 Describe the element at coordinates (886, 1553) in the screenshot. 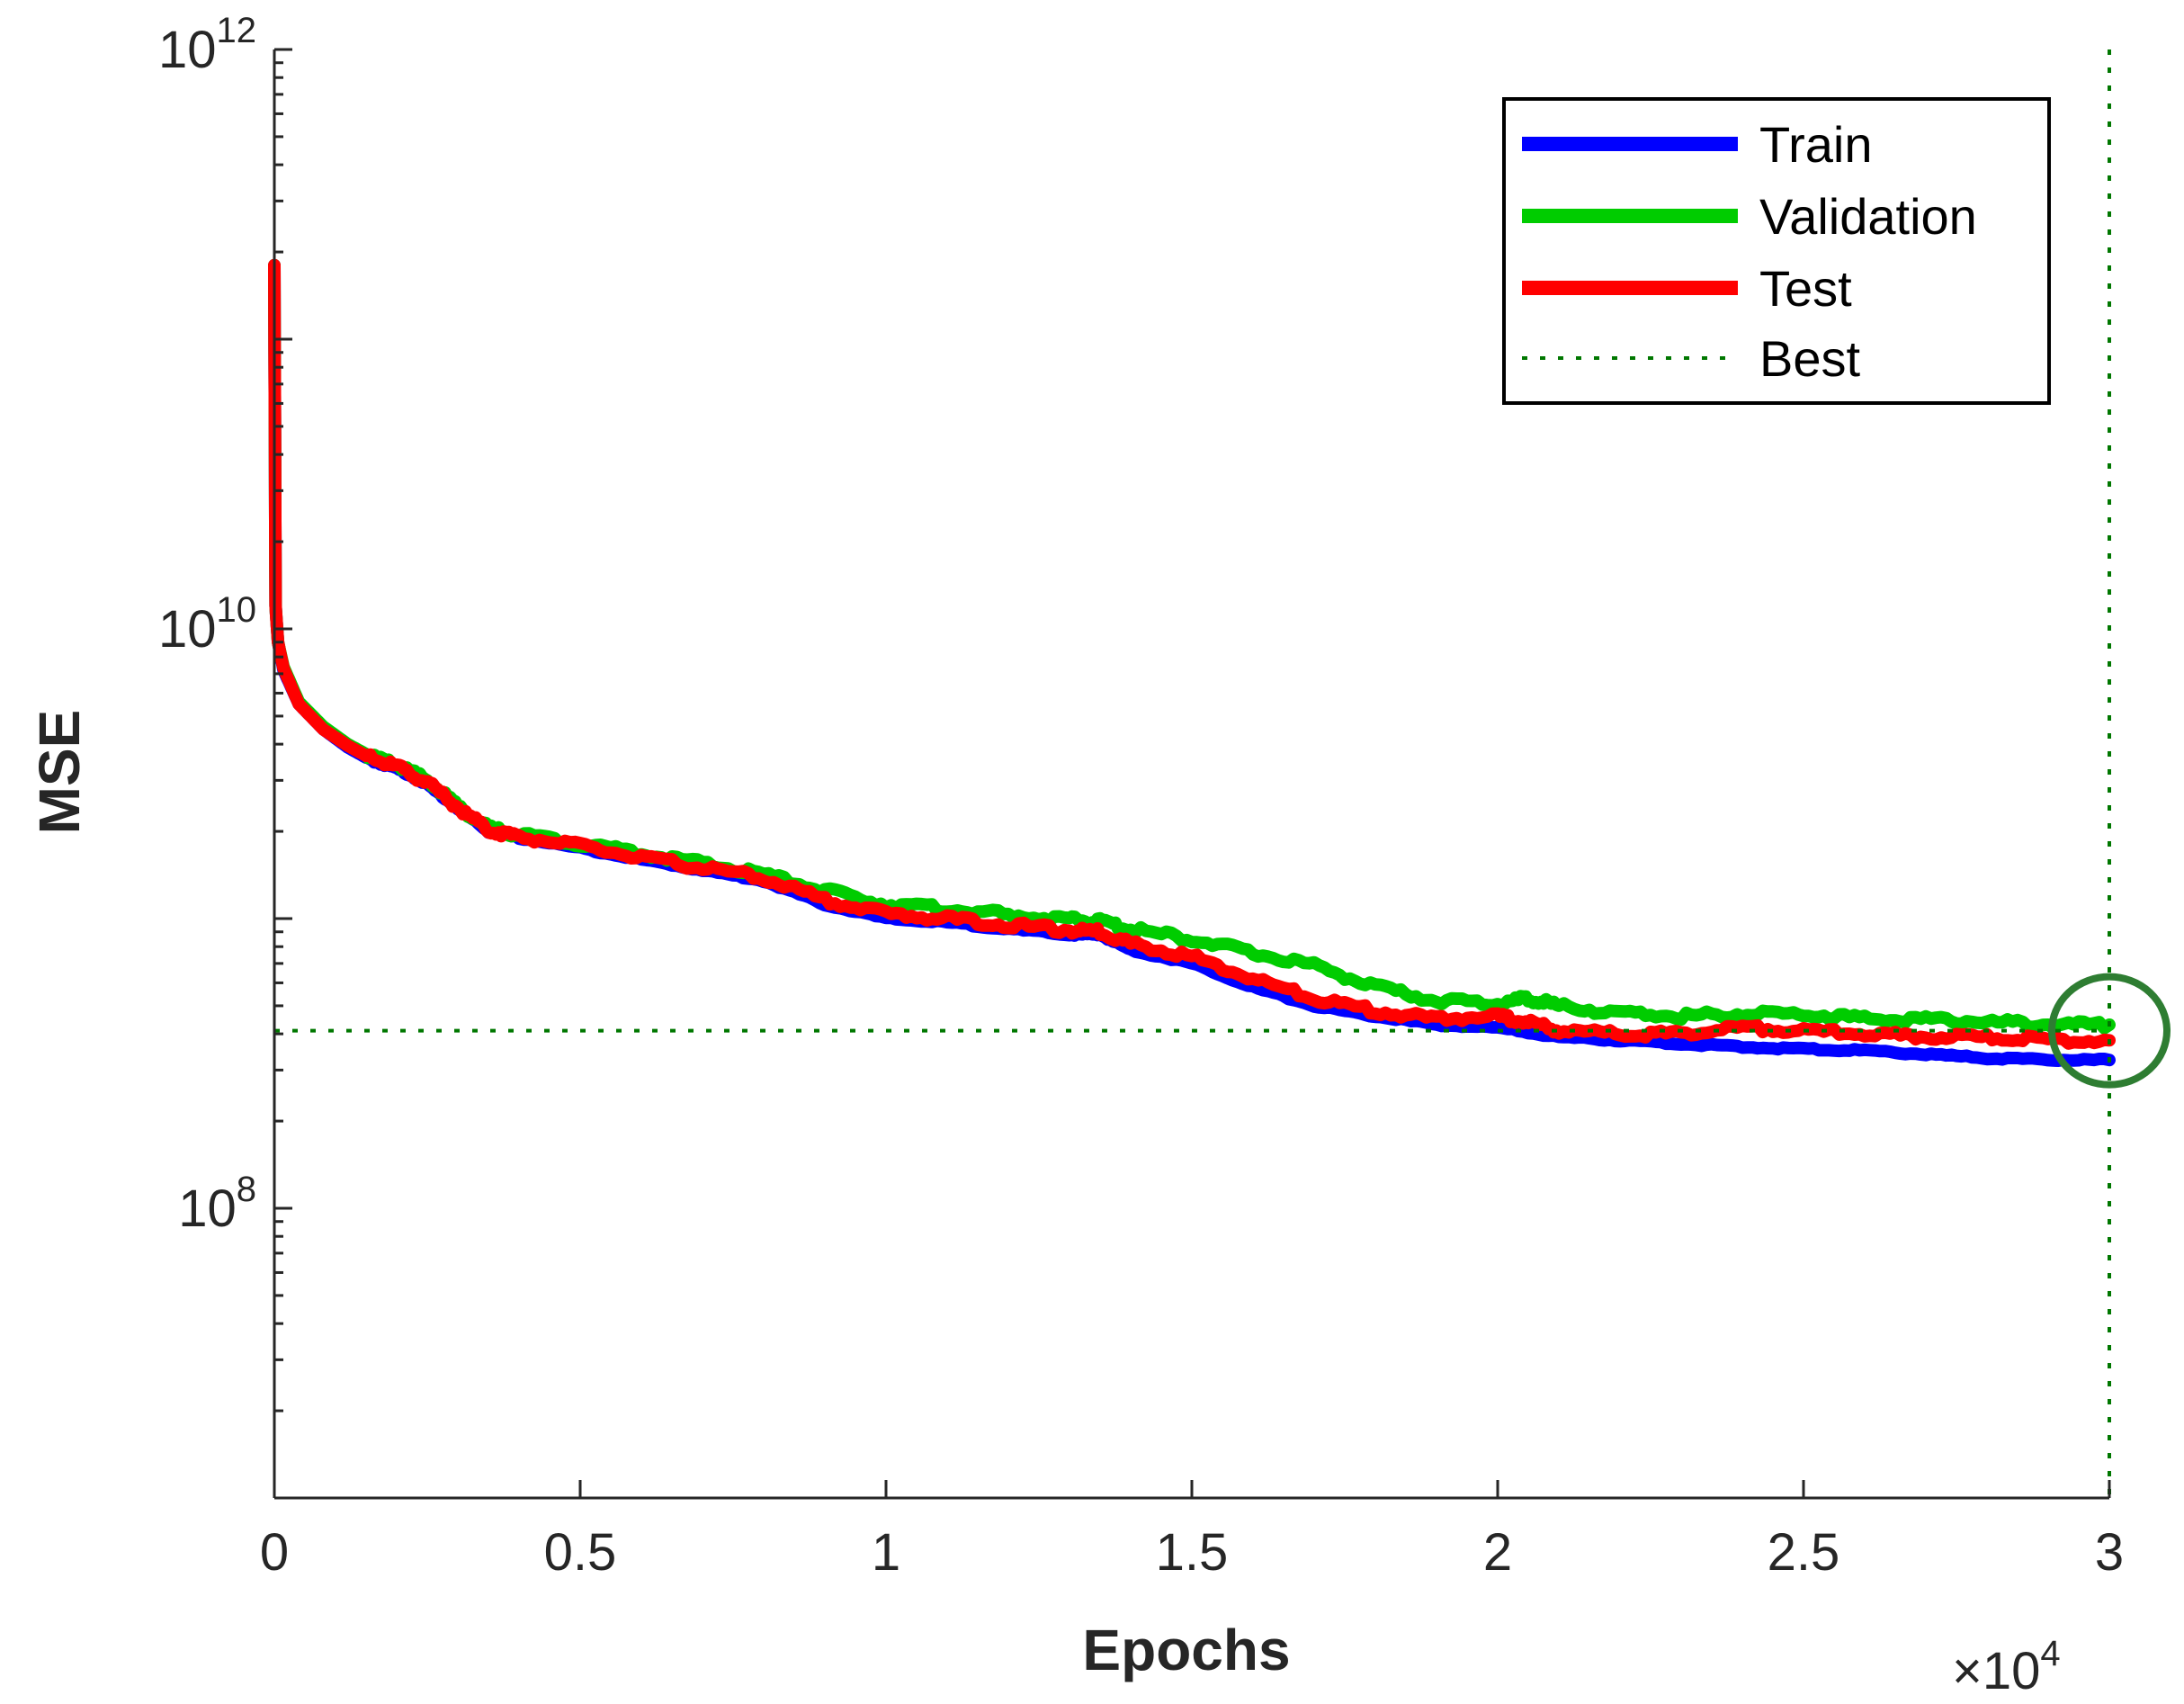

I see `x-tick-label: 1` at that location.